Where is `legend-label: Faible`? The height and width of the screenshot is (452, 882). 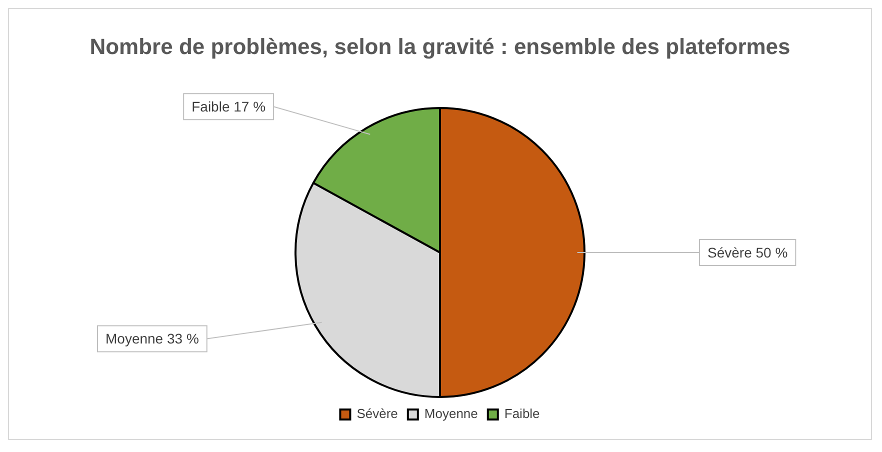 legend-label: Faible is located at coordinates (522, 414).